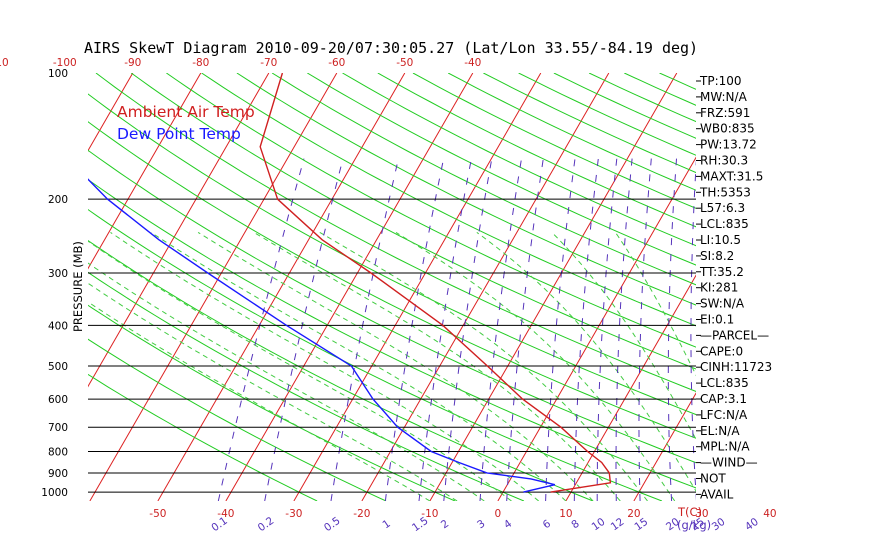 The image size is (870, 560). Describe the element at coordinates (58, 74) in the screenshot. I see `y-tick-label: 100` at that location.